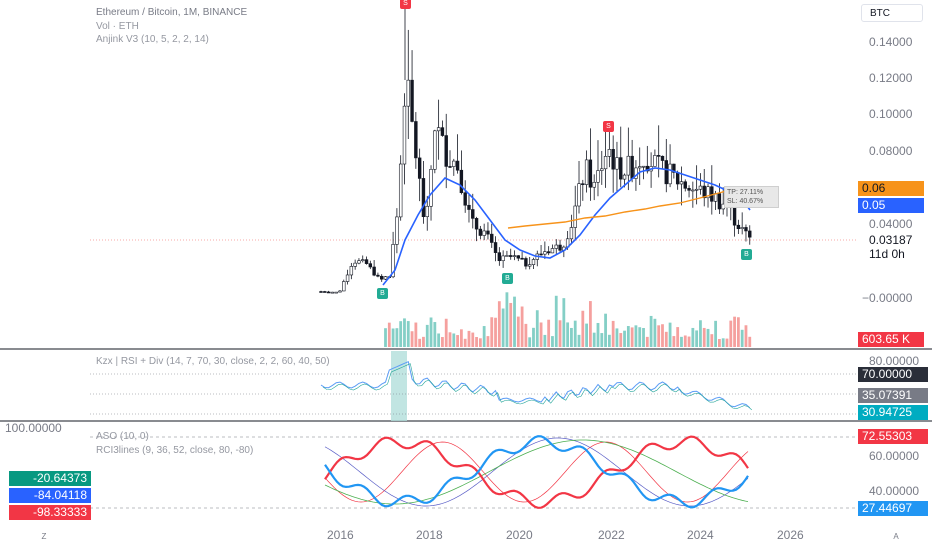  Describe the element at coordinates (50, 478) in the screenshot. I see `rci-short-value: -20.64373` at that location.